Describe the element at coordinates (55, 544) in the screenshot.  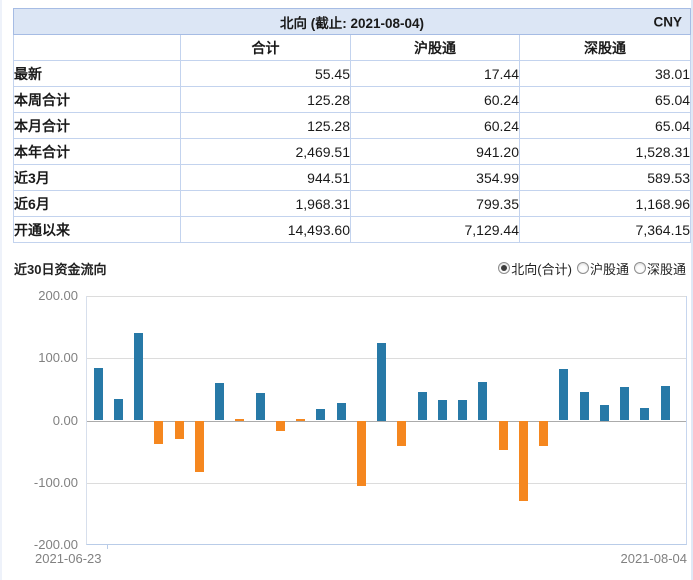
I see `y-axis-tick-label: -200.00` at that location.